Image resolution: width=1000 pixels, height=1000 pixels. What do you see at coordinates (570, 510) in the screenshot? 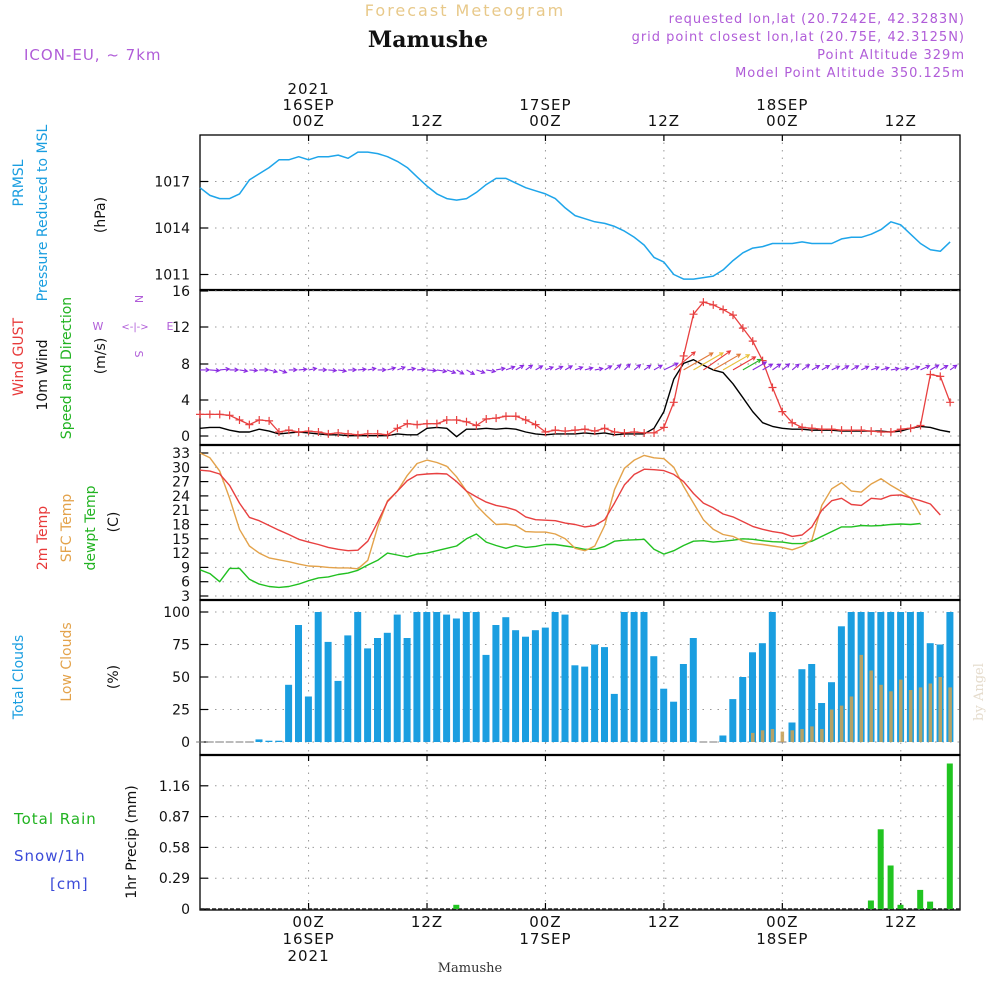
I see `t2m-line` at bounding box center [570, 510].